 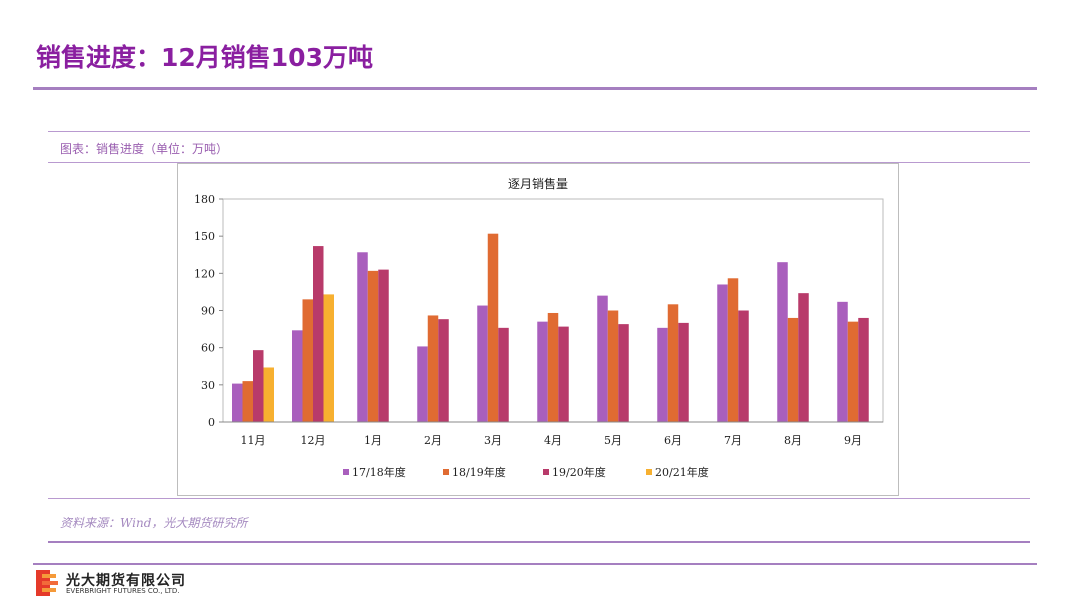 I want to click on y-tick-label: 180, so click(x=204, y=199).